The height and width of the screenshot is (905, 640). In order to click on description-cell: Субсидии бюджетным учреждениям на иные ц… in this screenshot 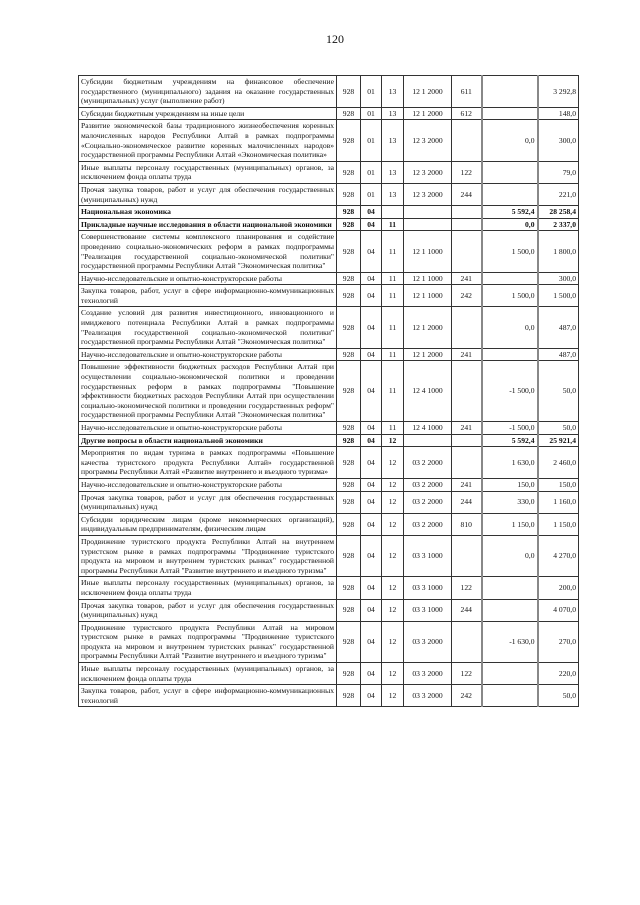, I will do `click(207, 113)`.